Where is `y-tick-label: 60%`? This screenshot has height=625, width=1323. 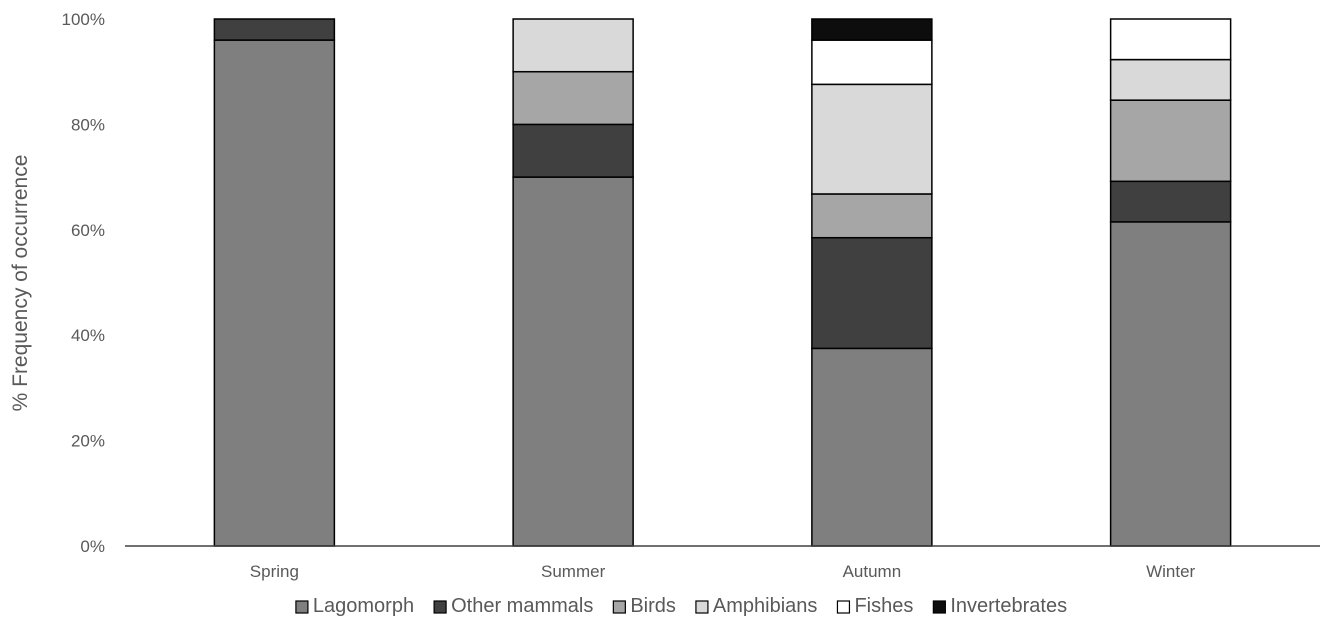
y-tick-label: 60% is located at coordinates (88, 230).